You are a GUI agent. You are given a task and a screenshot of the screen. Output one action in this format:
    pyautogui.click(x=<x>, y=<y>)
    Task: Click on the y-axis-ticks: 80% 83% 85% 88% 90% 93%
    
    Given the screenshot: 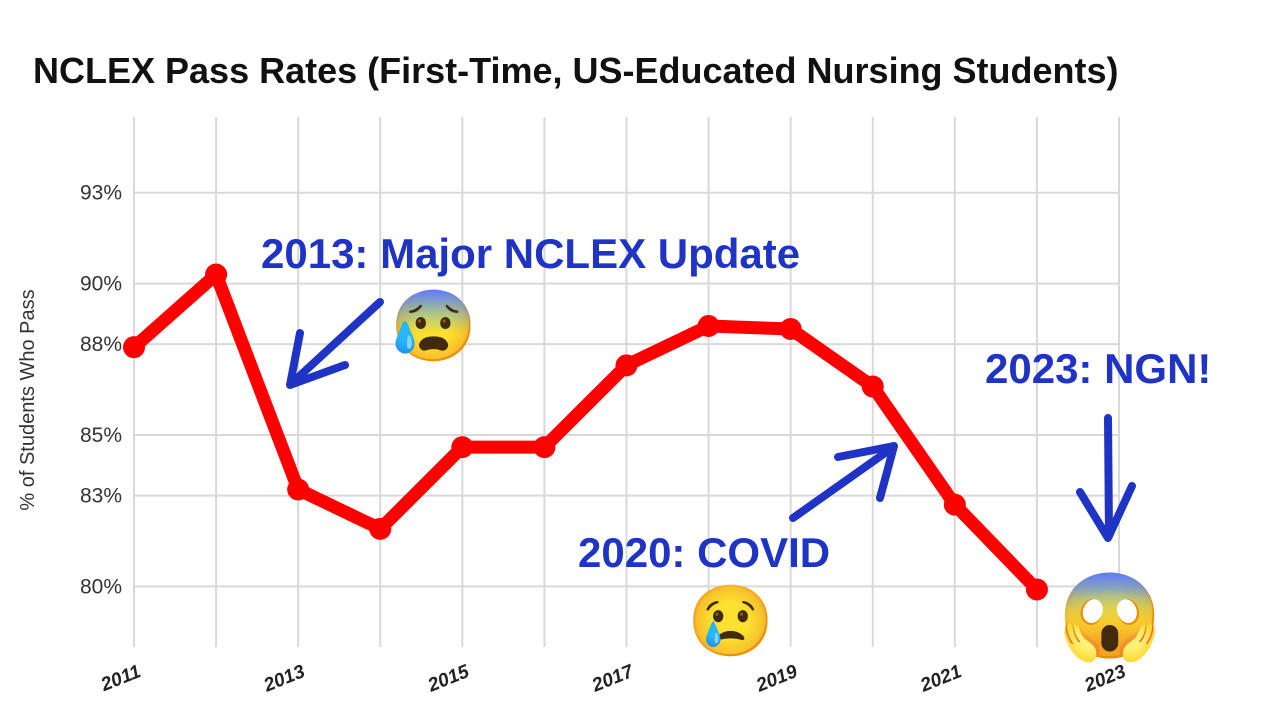 What is the action you would take?
    pyautogui.click(x=101, y=390)
    